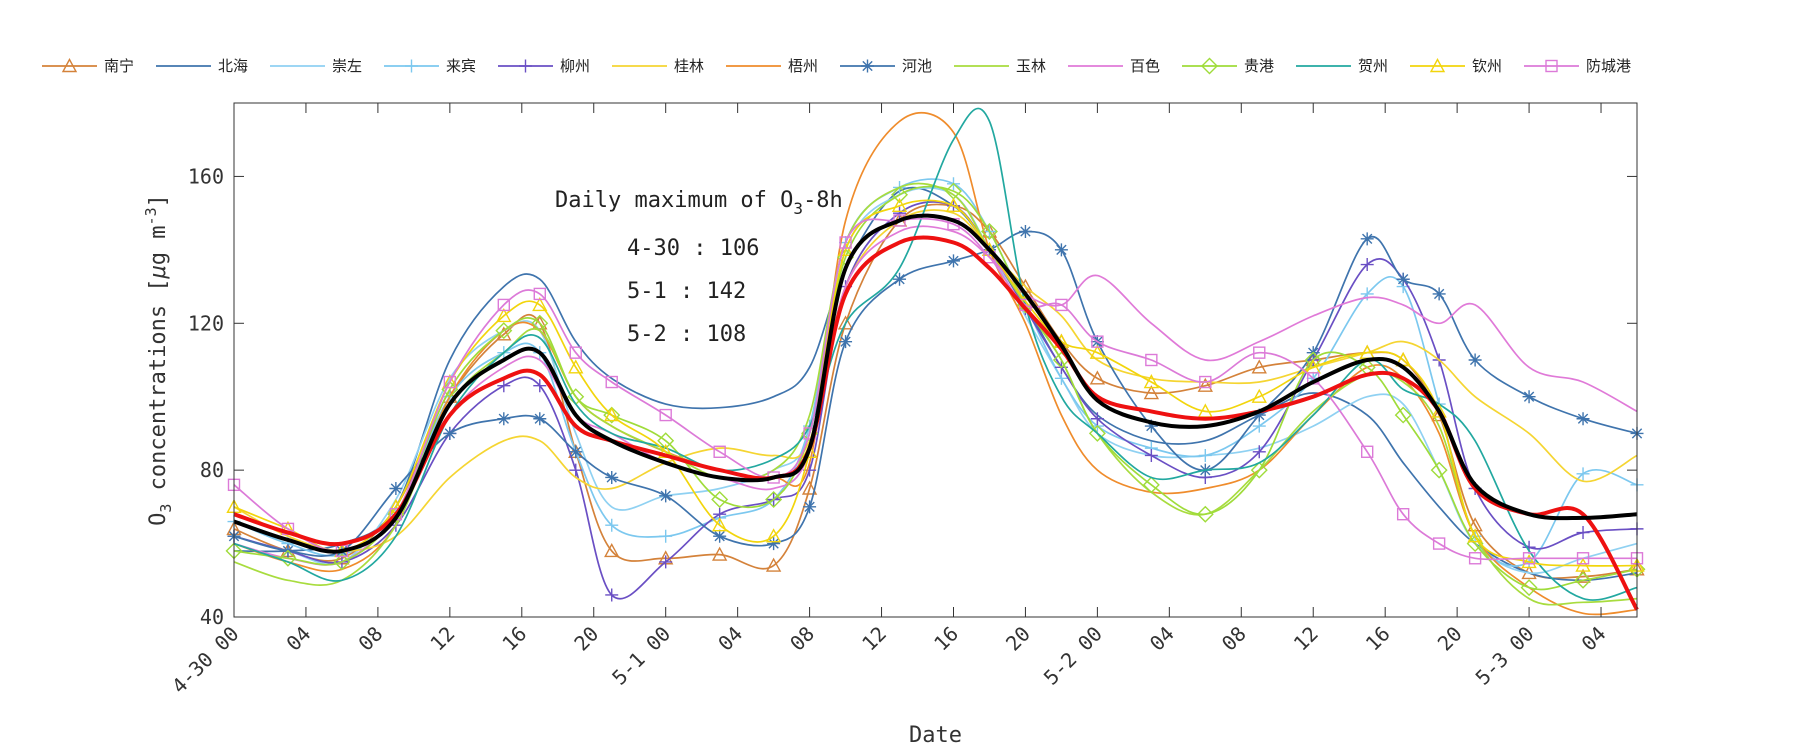 Image resolution: width=1800 pixels, height=750 pixels. I want to click on legend: 南宁 北海 崇左 来宾 柳州 桂林 梧州 河池 玉林 百色 贵港 贺州 钦州 防城港, so click(836, 66).